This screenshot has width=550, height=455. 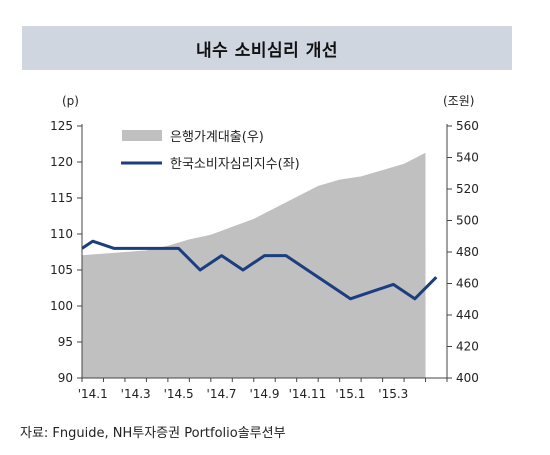 I want to click on left-tick-label: 95, so click(x=65, y=342).